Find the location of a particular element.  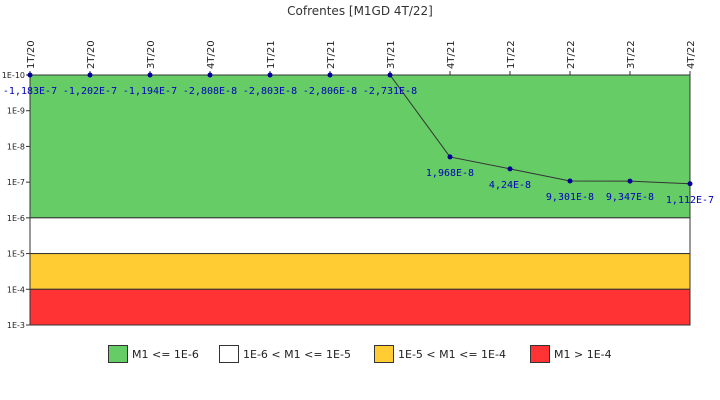

x-tick-label: 3T/21 is located at coordinates (391, 54).